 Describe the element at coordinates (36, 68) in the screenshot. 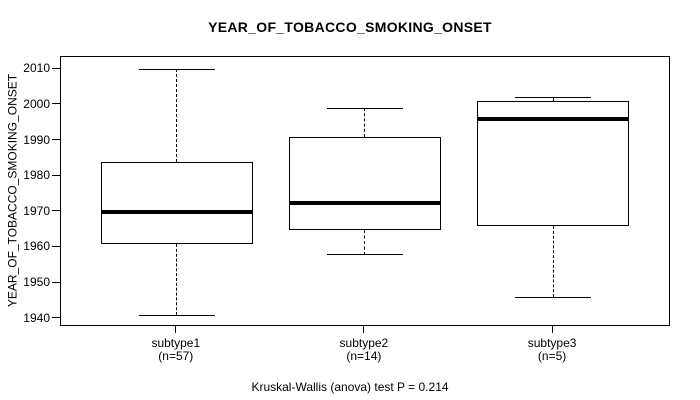

I see `y-tick-label: 2010` at that location.